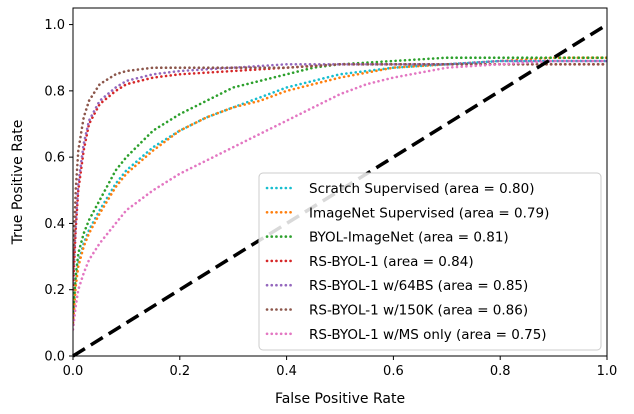  Describe the element at coordinates (393, 371) in the screenshot. I see `x-tick-label: 0.6` at that location.